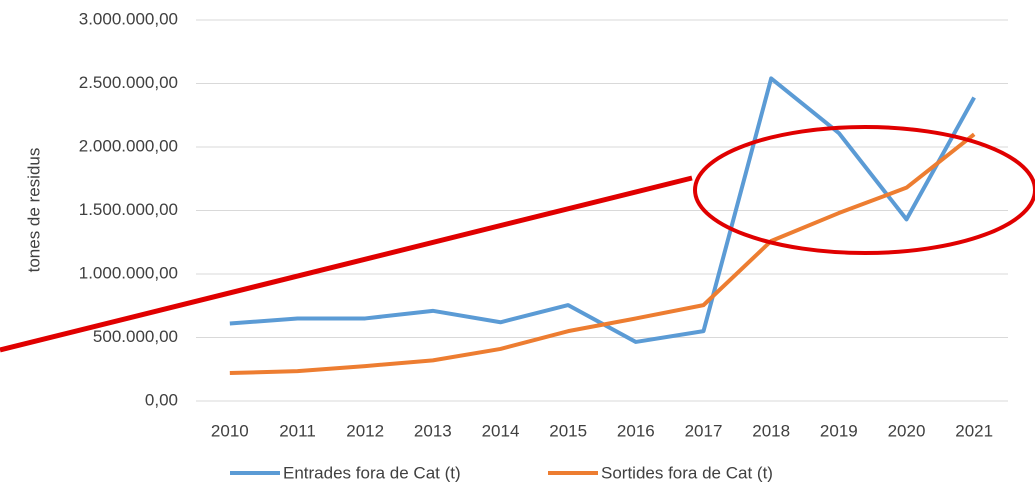 This screenshot has width=1035, height=498. What do you see at coordinates (372, 472) in the screenshot?
I see `legend-label: Entrades fora de Cat (t)` at bounding box center [372, 472].